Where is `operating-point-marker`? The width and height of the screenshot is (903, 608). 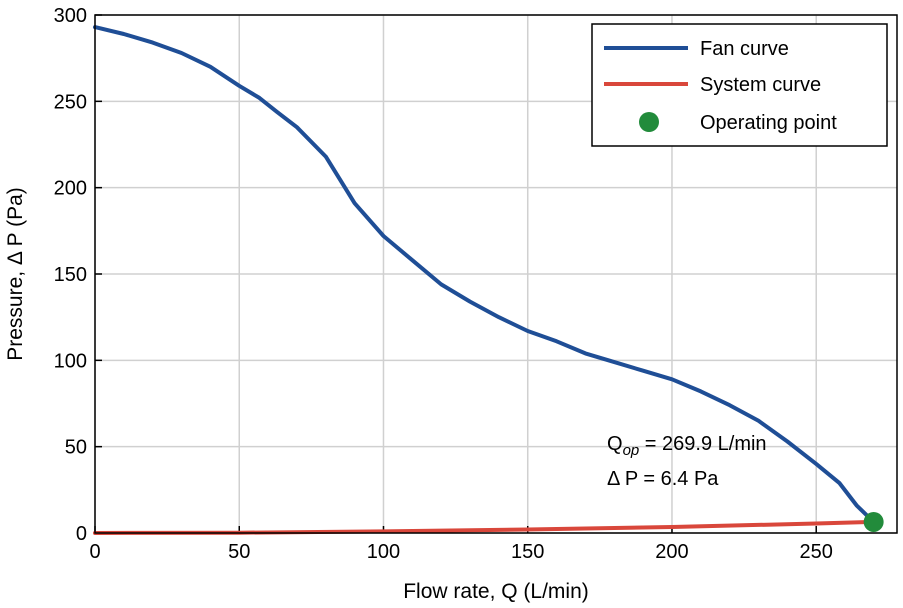 operating-point-marker is located at coordinates (873, 521).